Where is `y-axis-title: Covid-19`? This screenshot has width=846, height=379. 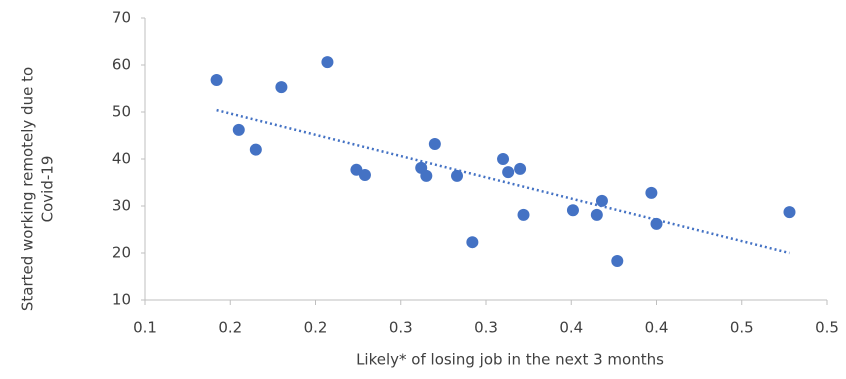
y-axis-title: Covid-19 is located at coordinates (48, 189).